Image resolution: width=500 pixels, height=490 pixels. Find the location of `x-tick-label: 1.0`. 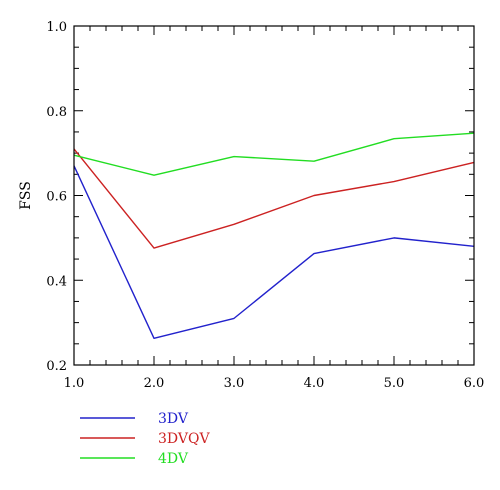

x-tick-label: 1.0 is located at coordinates (74, 383).